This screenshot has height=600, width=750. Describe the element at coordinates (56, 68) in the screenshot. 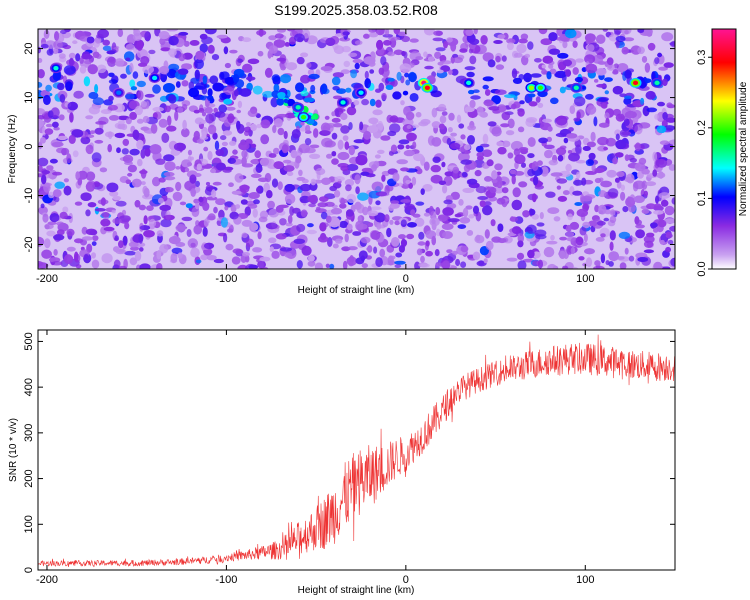

I see `hotspot` at that location.